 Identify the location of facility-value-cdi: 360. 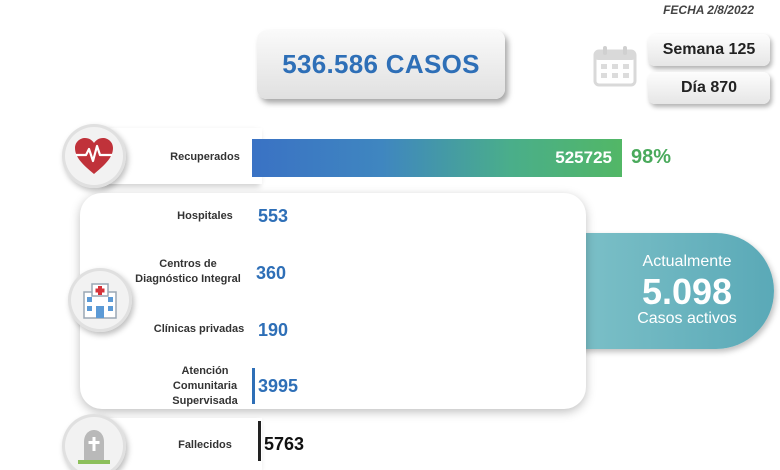
(271, 273).